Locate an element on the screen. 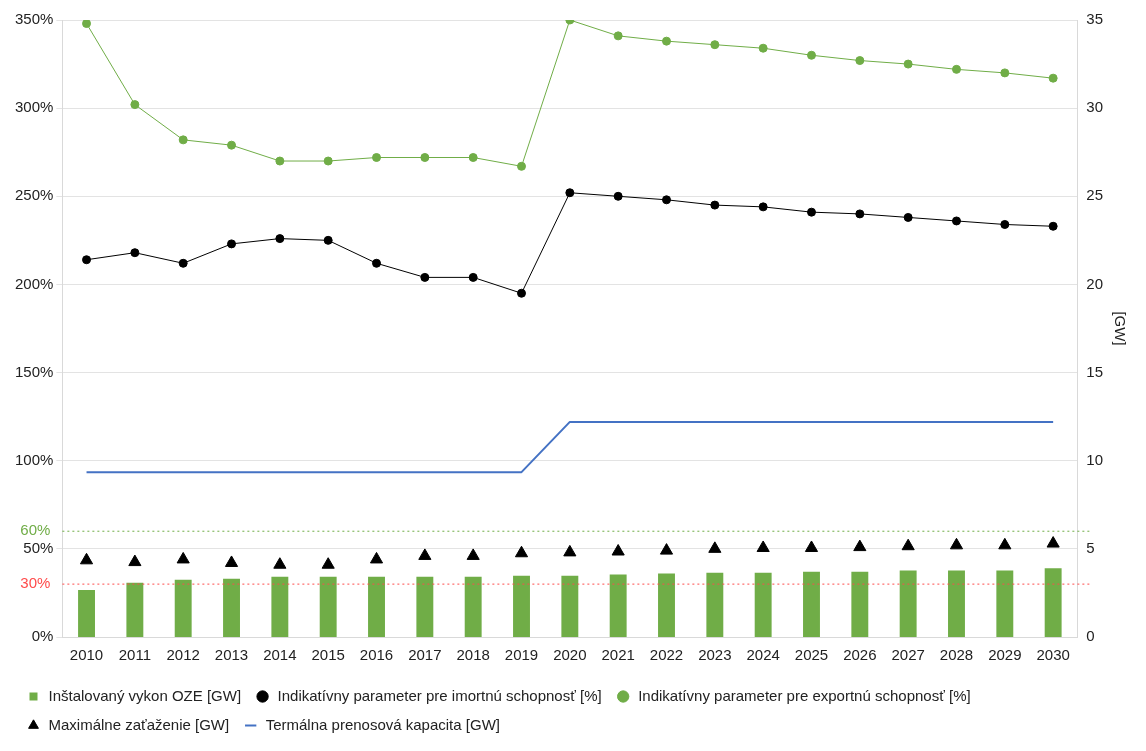  y2-tick-label: 0 is located at coordinates (1090, 636).